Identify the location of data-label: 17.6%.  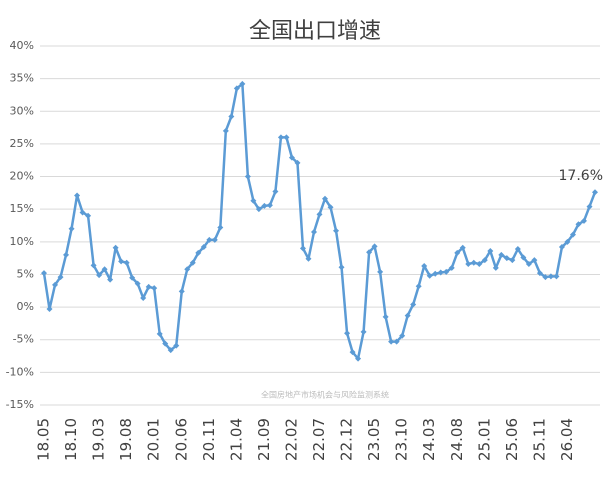
(581, 176).